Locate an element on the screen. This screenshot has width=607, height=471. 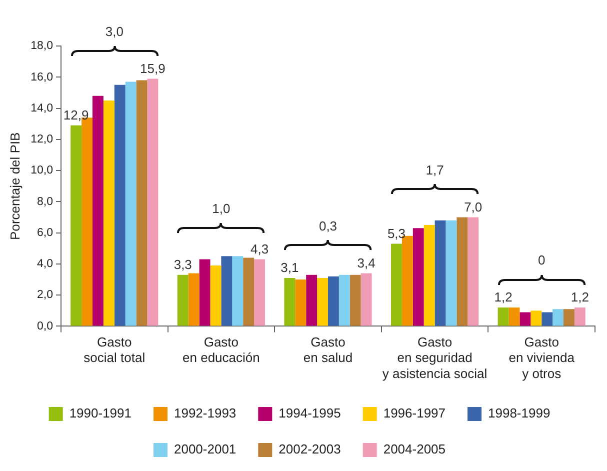
legend-label: 2002-2003 is located at coordinates (309, 449).